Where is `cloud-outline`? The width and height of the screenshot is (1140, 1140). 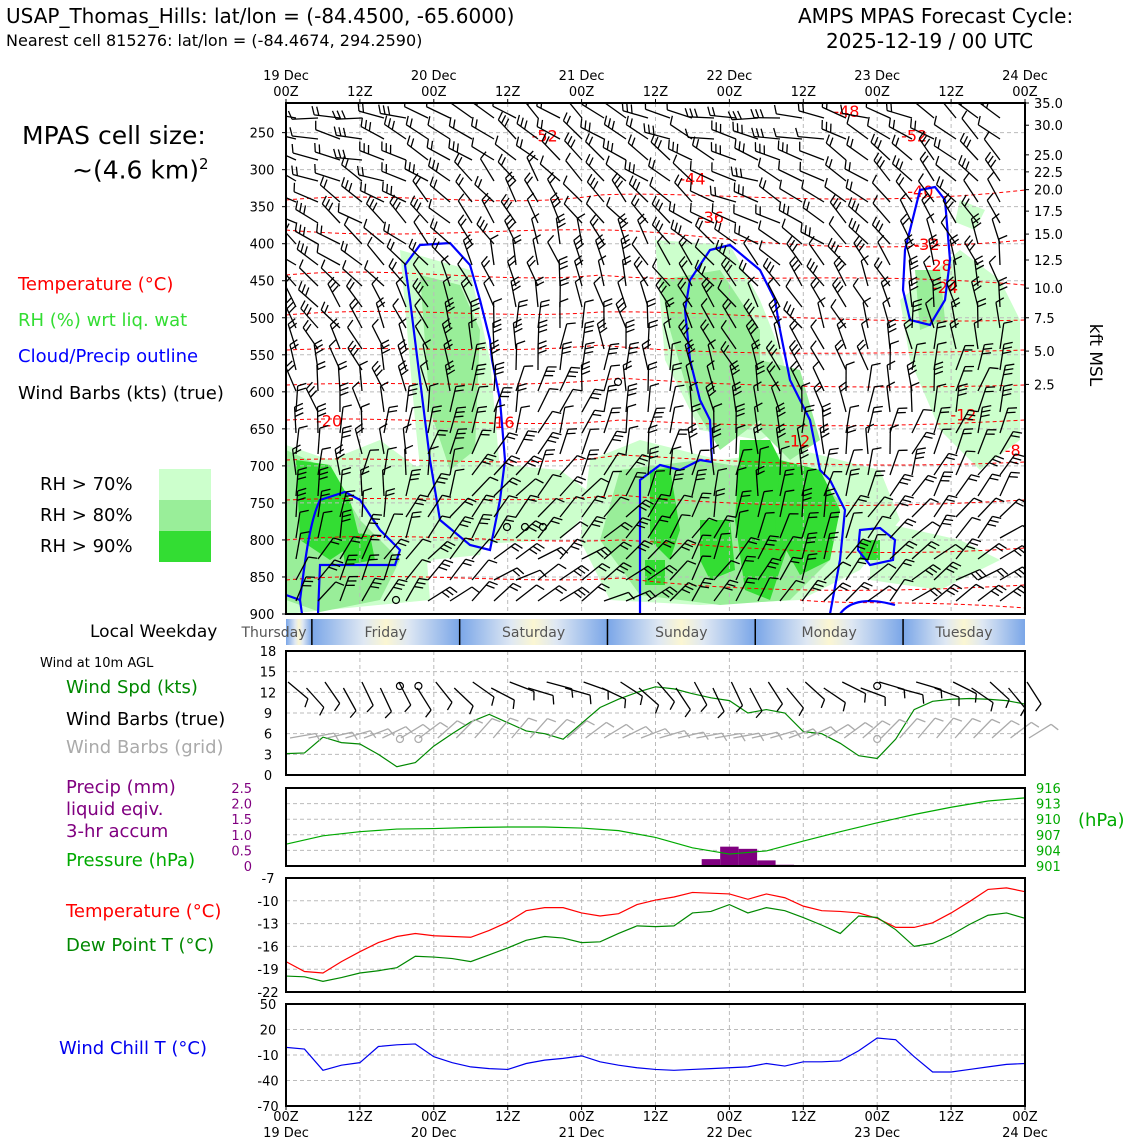
cloud-outline is located at coordinates (350, 552).